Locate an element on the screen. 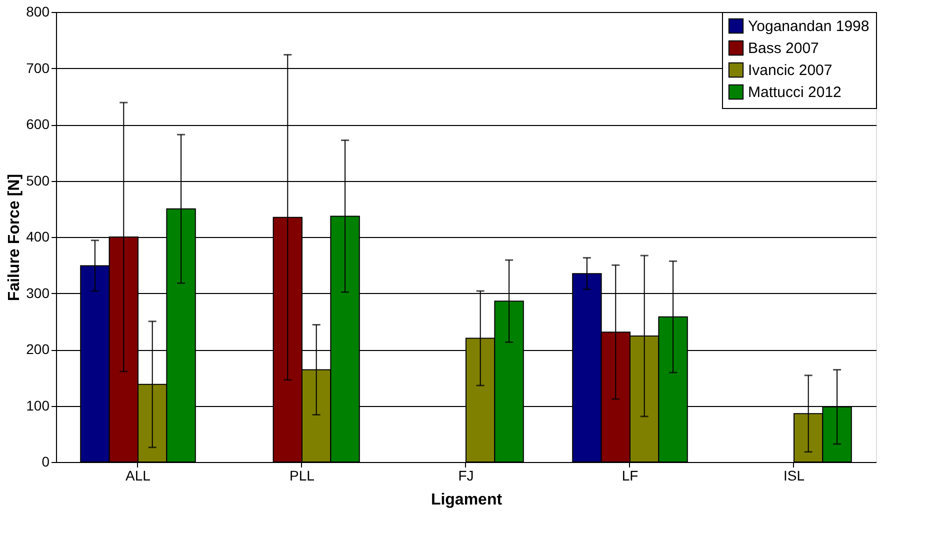 The height and width of the screenshot is (550, 928). y-tick-label: 400 is located at coordinates (38, 236).